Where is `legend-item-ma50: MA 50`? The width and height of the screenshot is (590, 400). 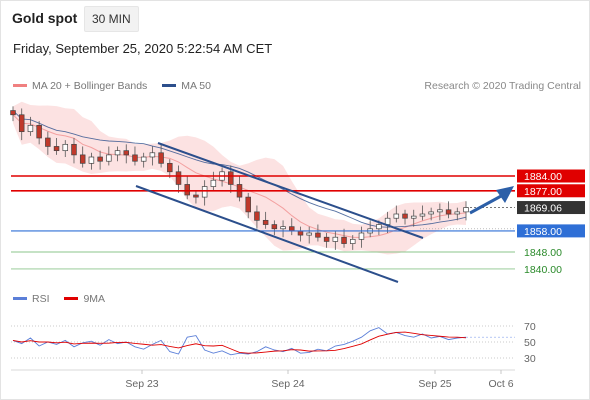
legend-item-ma50: MA 50 is located at coordinates (186, 86).